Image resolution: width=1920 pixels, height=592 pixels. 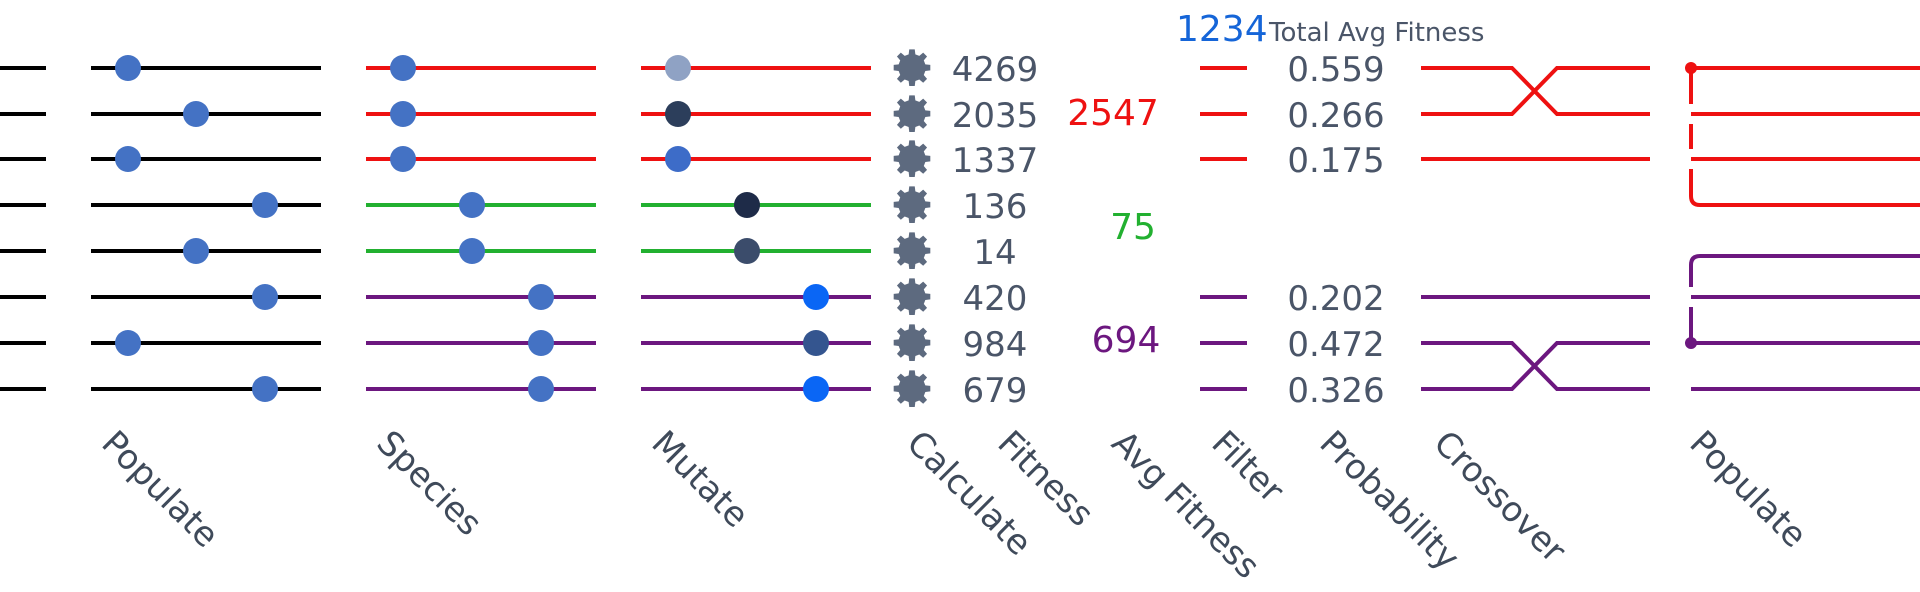 What do you see at coordinates (995, 116) in the screenshot?
I see `fitness-value: 2035` at bounding box center [995, 116].